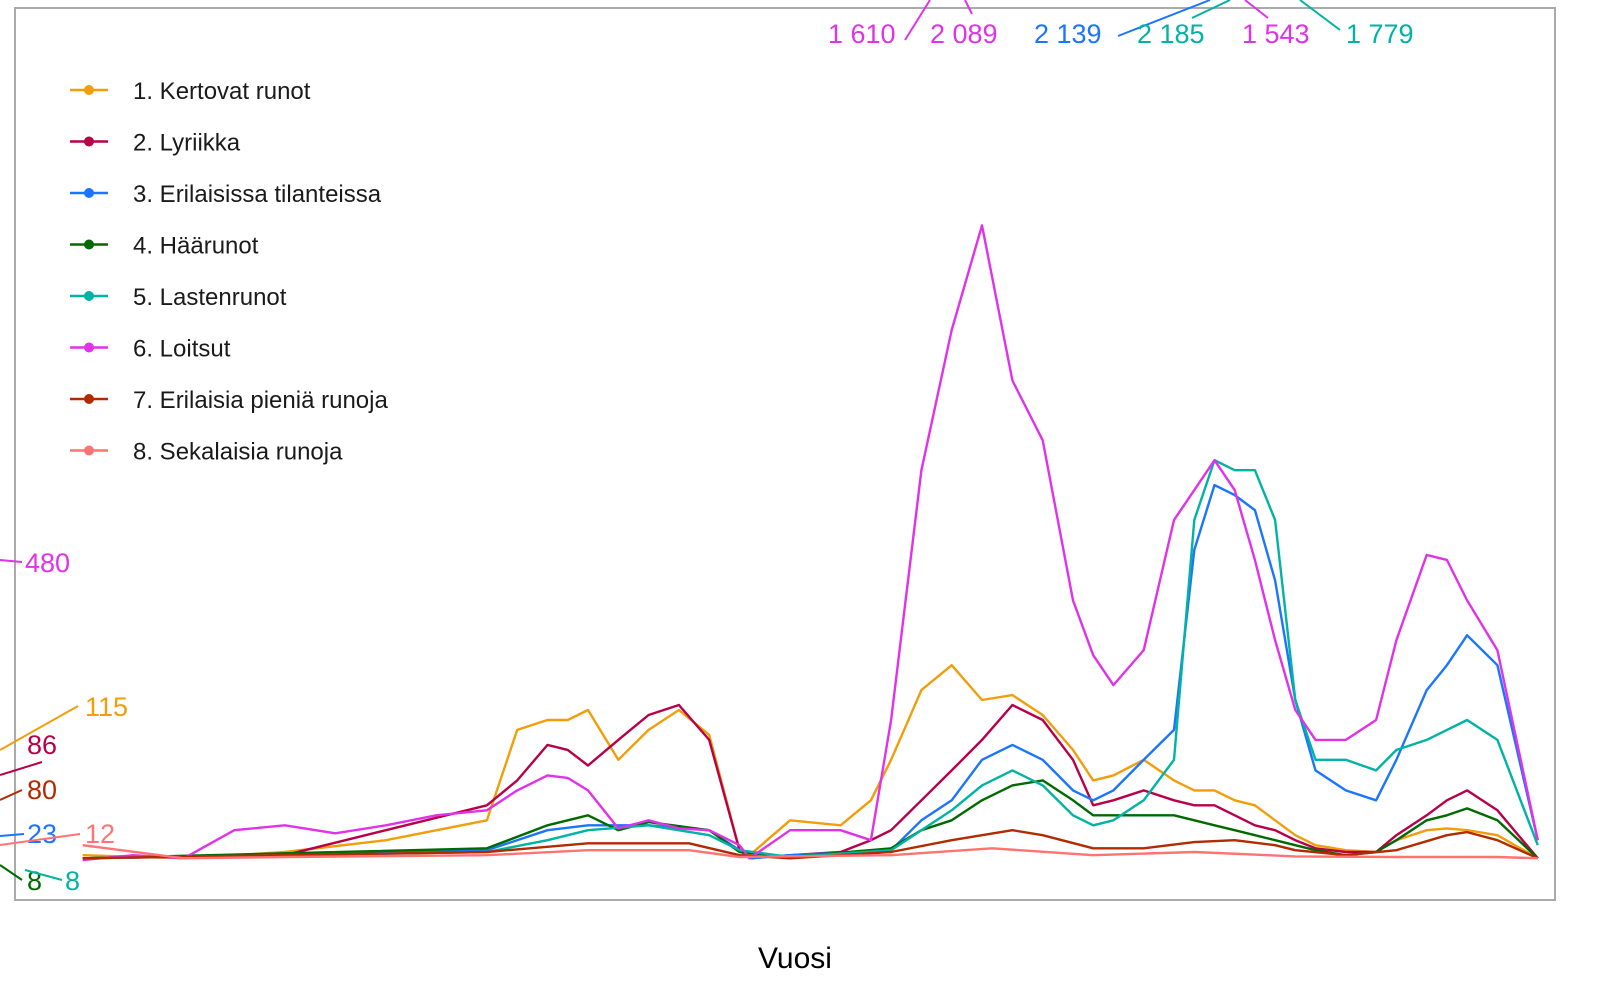 This screenshot has width=1607, height=1002. Describe the element at coordinates (260, 400) in the screenshot. I see `legend-label: 7. Erilaisia pieniä runoja` at that location.